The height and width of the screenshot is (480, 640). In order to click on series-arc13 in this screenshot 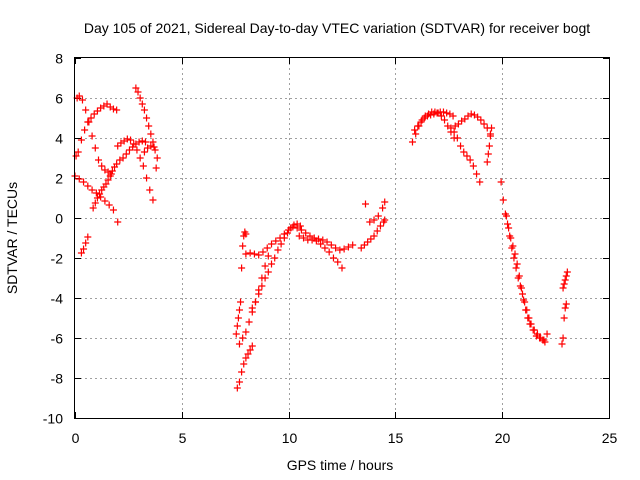, I will do `click(276, 266)`.